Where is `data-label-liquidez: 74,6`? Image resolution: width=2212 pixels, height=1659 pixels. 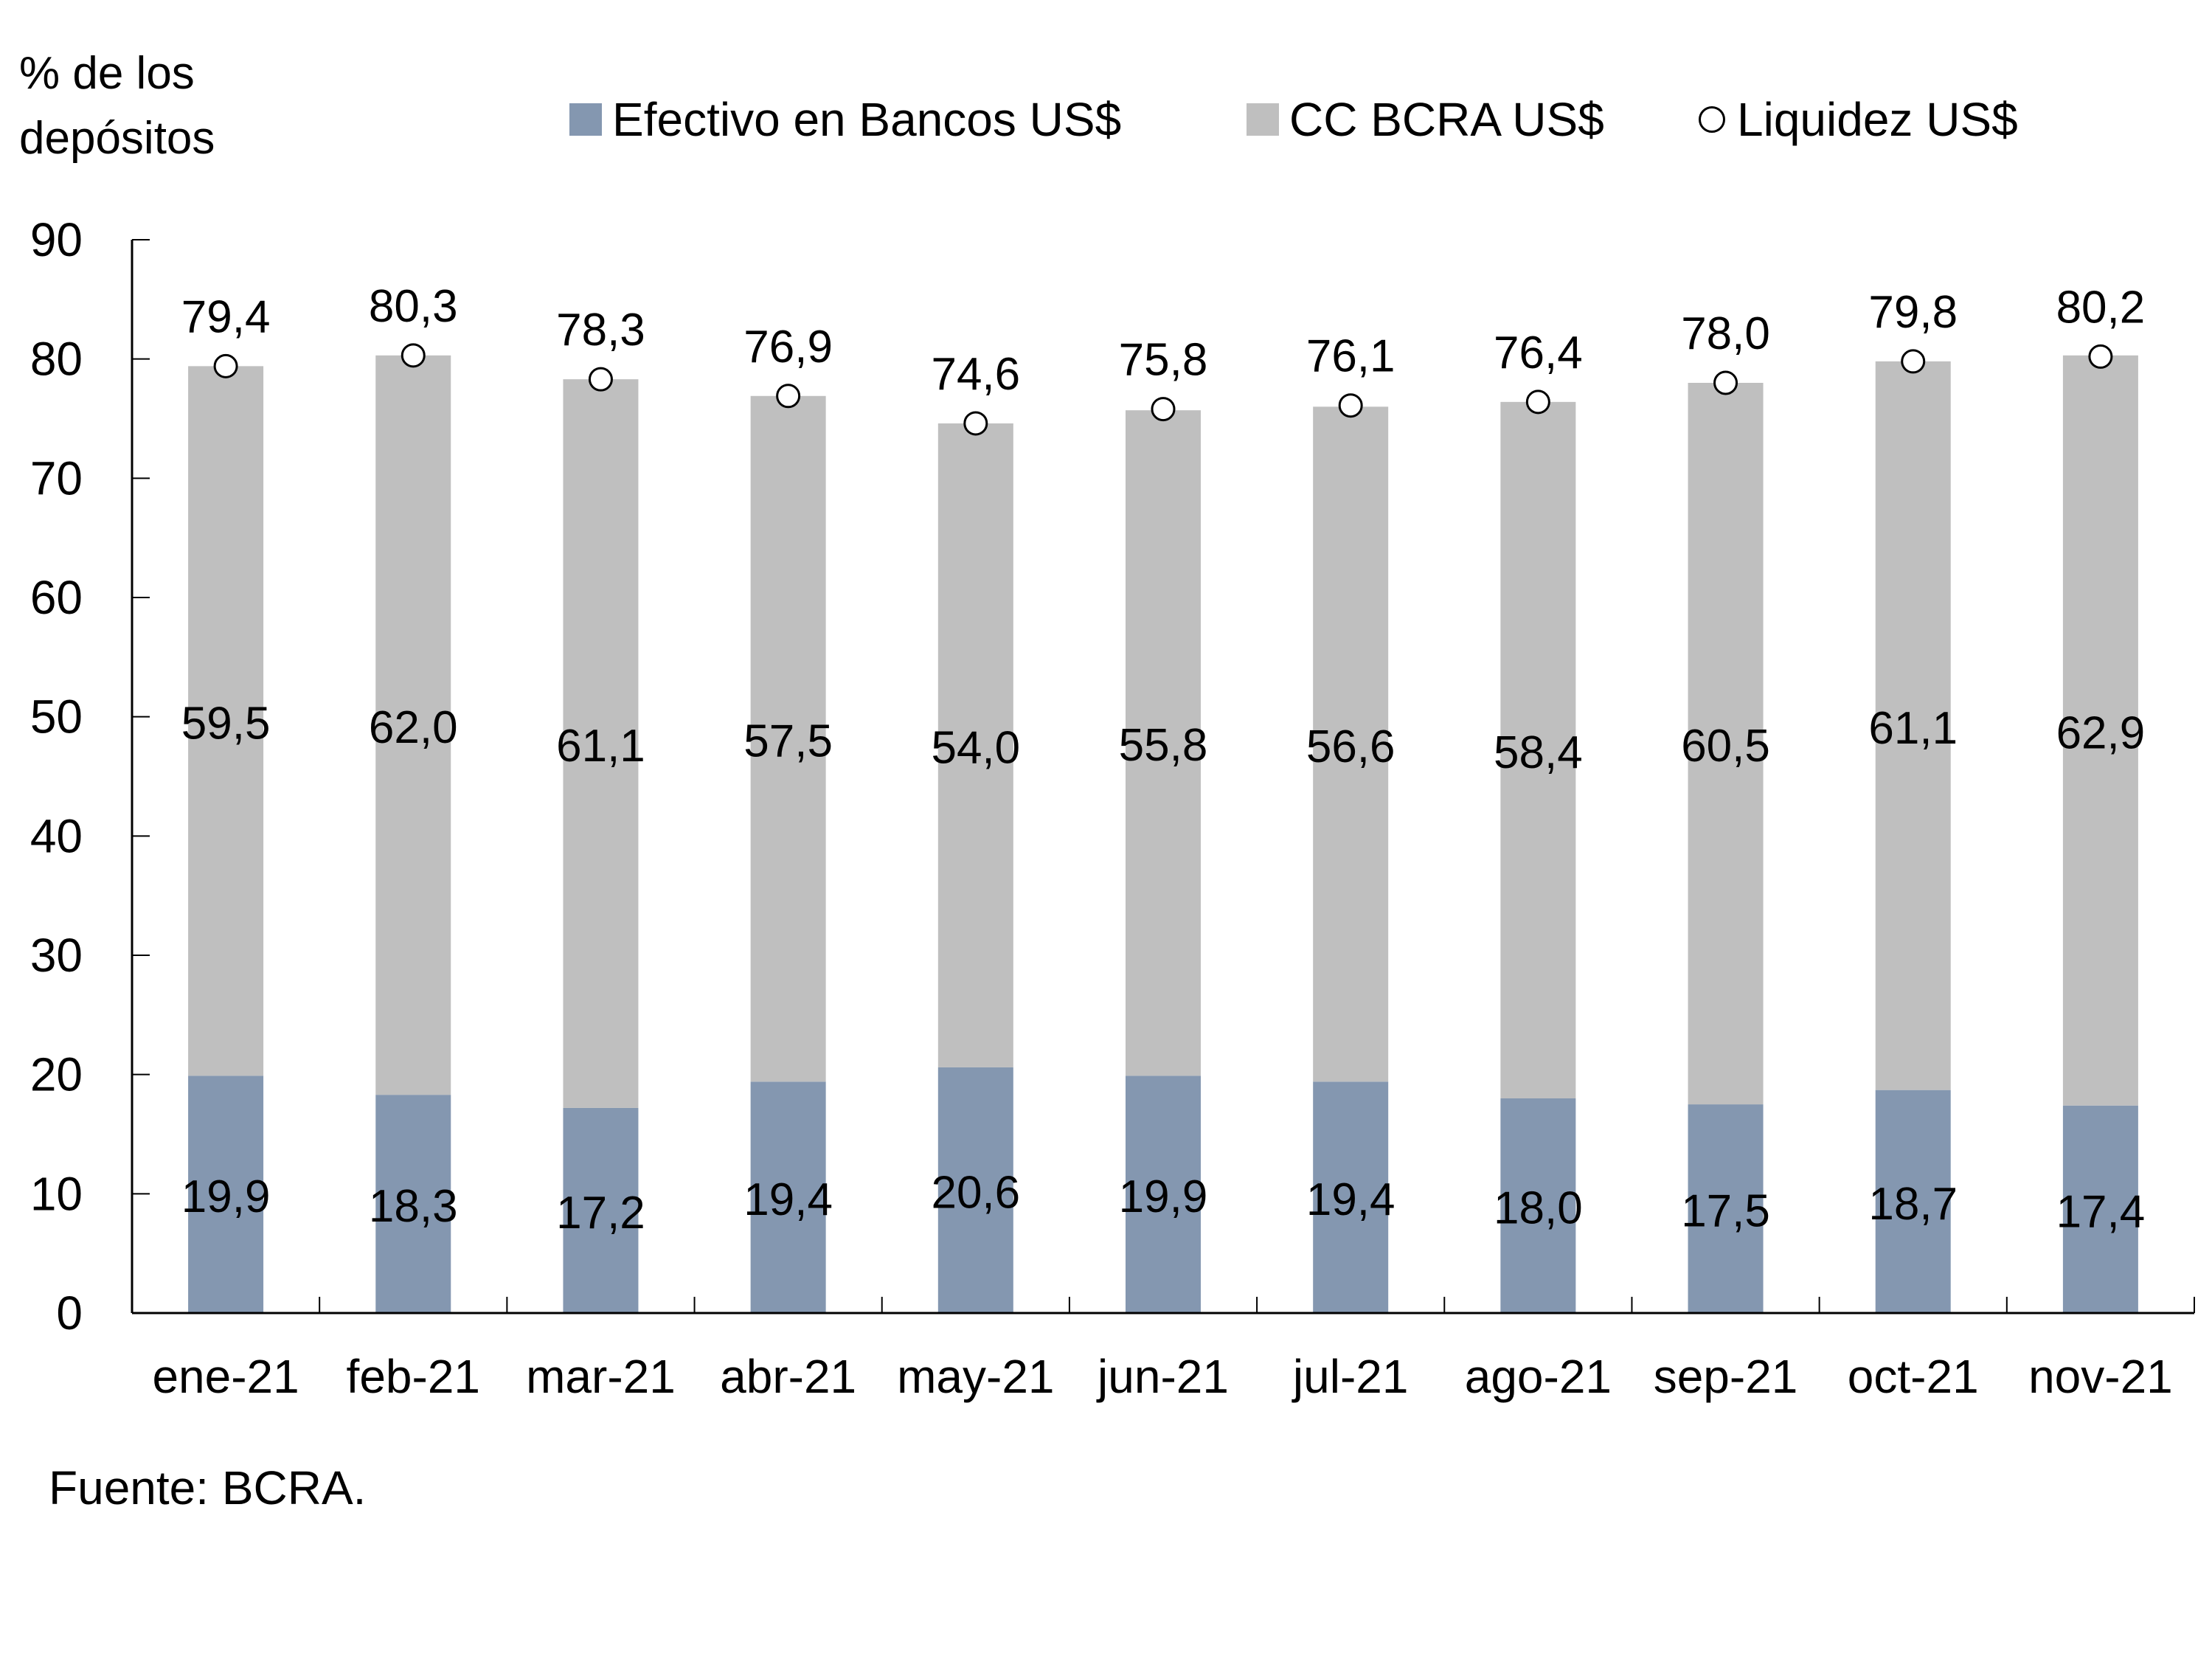
data-label-liquidez: 74,6 is located at coordinates (976, 374).